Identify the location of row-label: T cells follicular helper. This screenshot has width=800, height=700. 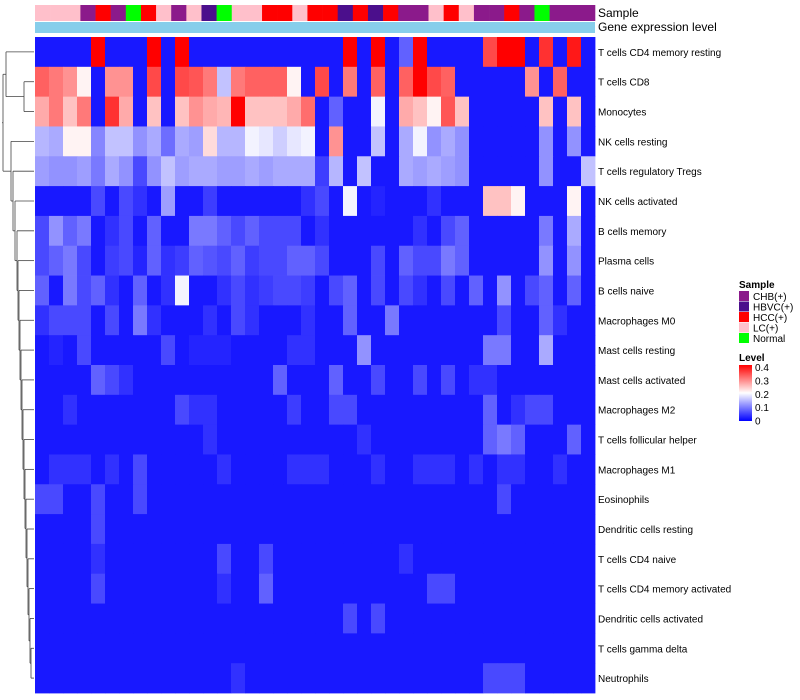
(647, 441).